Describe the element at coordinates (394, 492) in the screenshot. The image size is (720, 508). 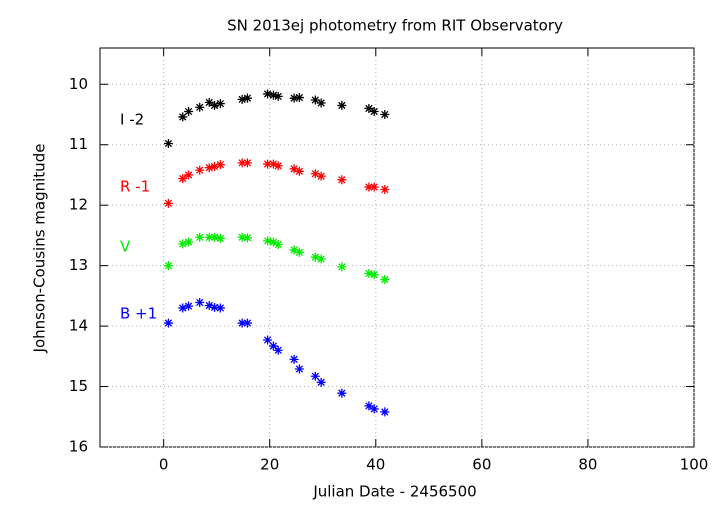
I see `x-axis-label: Julian Date - 2456500` at that location.